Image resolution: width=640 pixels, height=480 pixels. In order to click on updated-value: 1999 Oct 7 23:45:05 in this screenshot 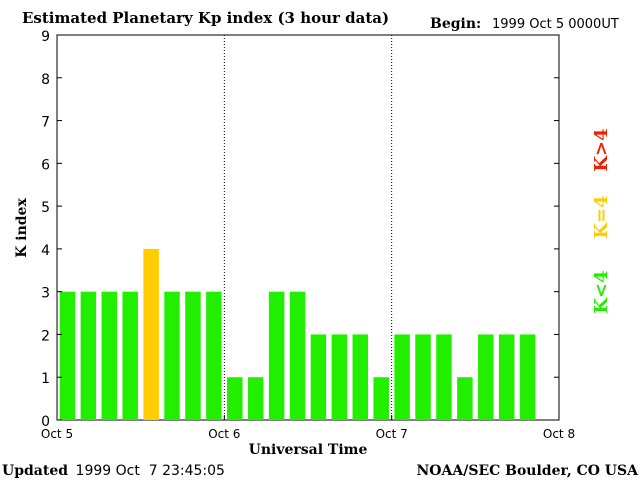, I will do `click(150, 471)`.